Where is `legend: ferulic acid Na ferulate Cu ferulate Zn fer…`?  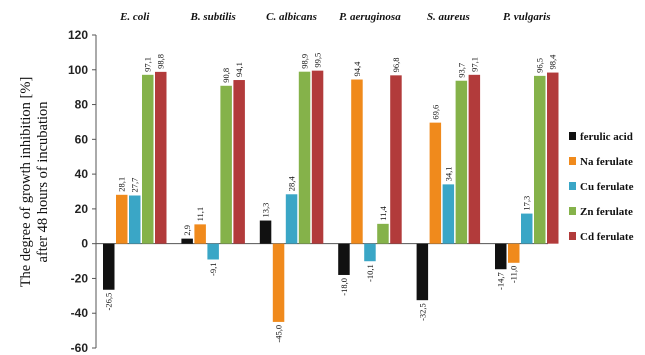
legend: ferulic acid Na ferulate Cu ferulate Zn fer… is located at coordinates (601, 187).